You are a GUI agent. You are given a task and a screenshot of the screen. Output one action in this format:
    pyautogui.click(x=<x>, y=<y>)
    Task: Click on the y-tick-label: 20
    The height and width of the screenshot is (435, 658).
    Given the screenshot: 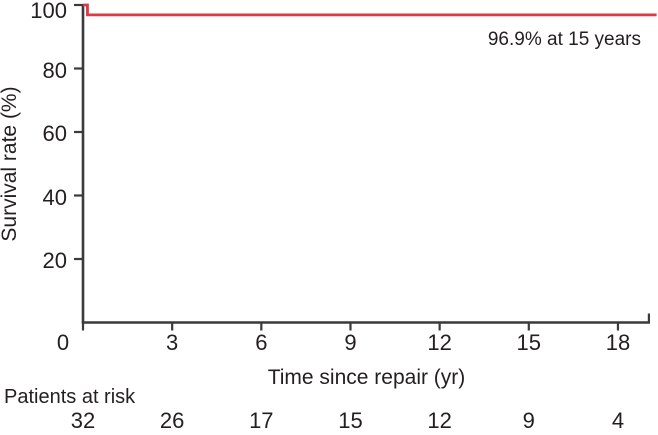 What is the action you would take?
    pyautogui.click(x=54, y=260)
    